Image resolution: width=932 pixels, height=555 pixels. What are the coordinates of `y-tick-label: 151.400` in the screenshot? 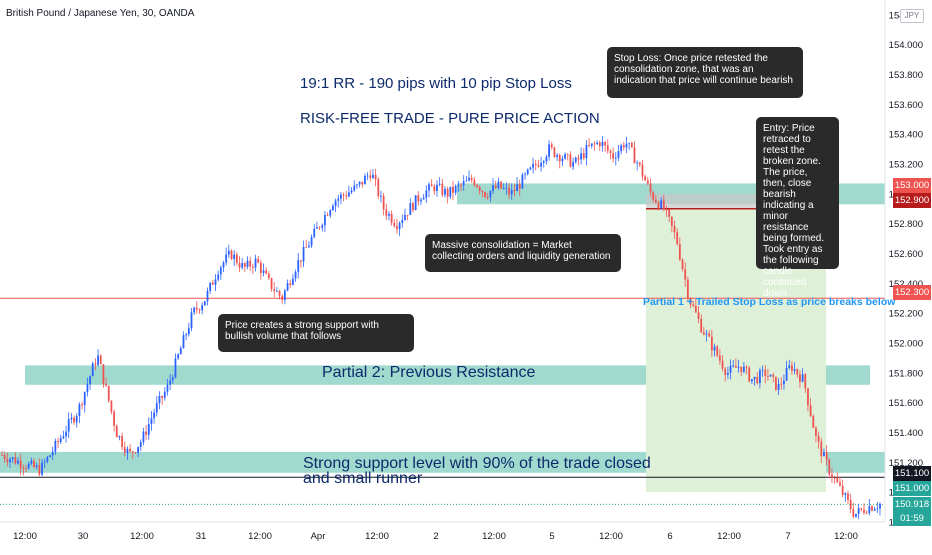 It's located at (906, 433).